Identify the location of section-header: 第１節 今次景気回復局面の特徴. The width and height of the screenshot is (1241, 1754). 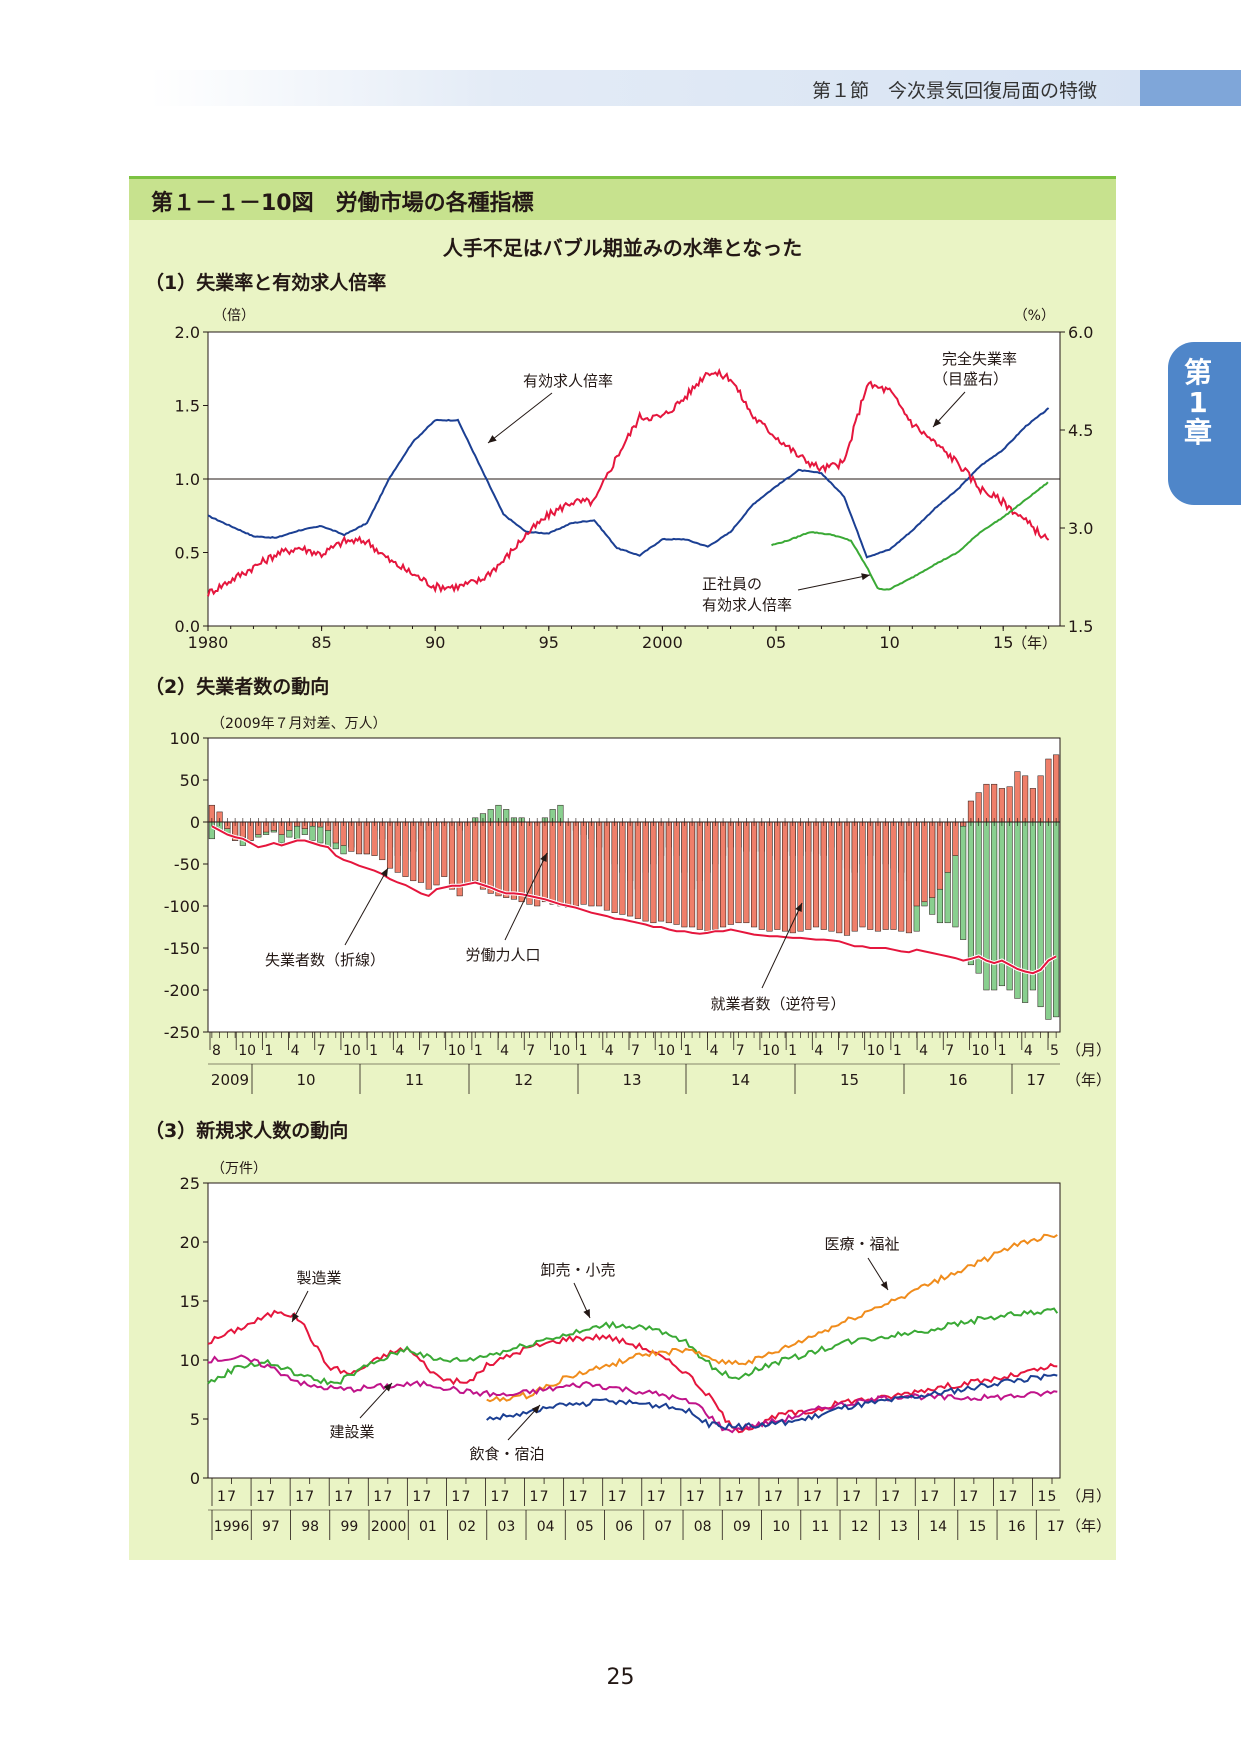
(955, 91).